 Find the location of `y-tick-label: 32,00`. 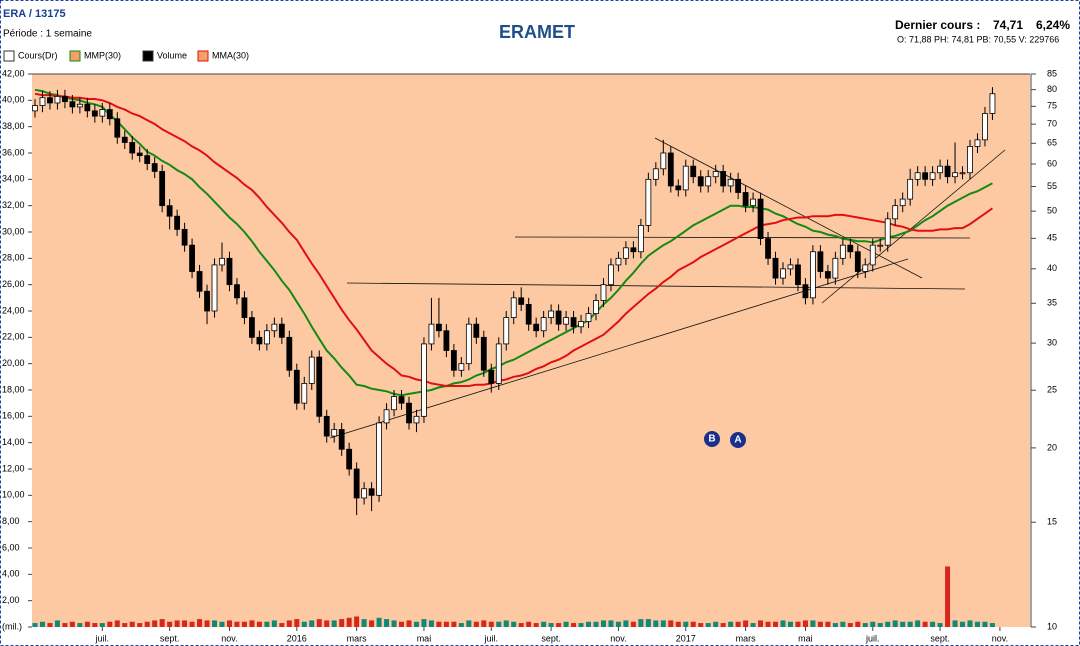

y-tick-label: 32,00 is located at coordinates (13, 205).